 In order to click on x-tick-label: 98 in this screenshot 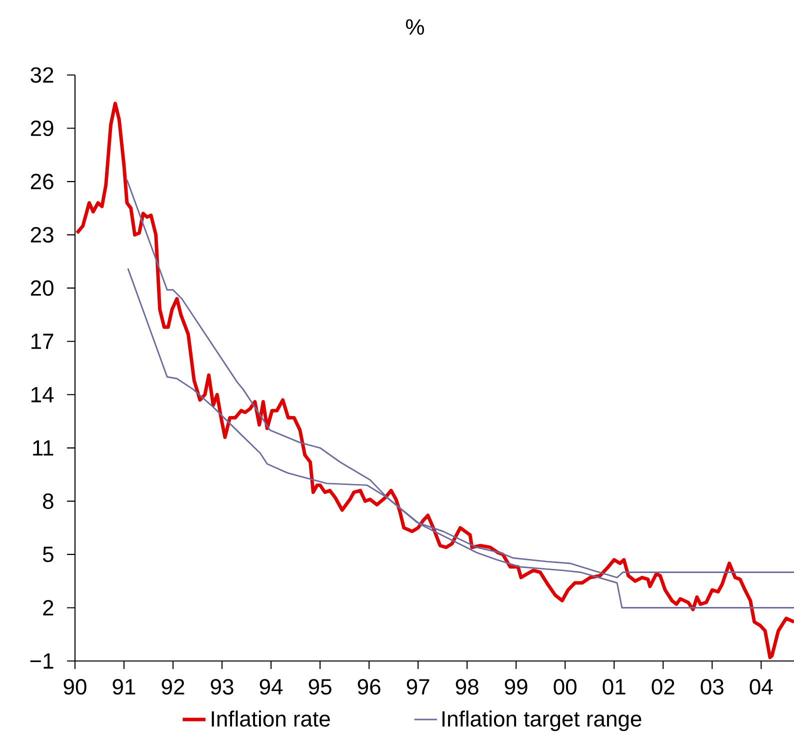, I will do `click(467, 687)`.